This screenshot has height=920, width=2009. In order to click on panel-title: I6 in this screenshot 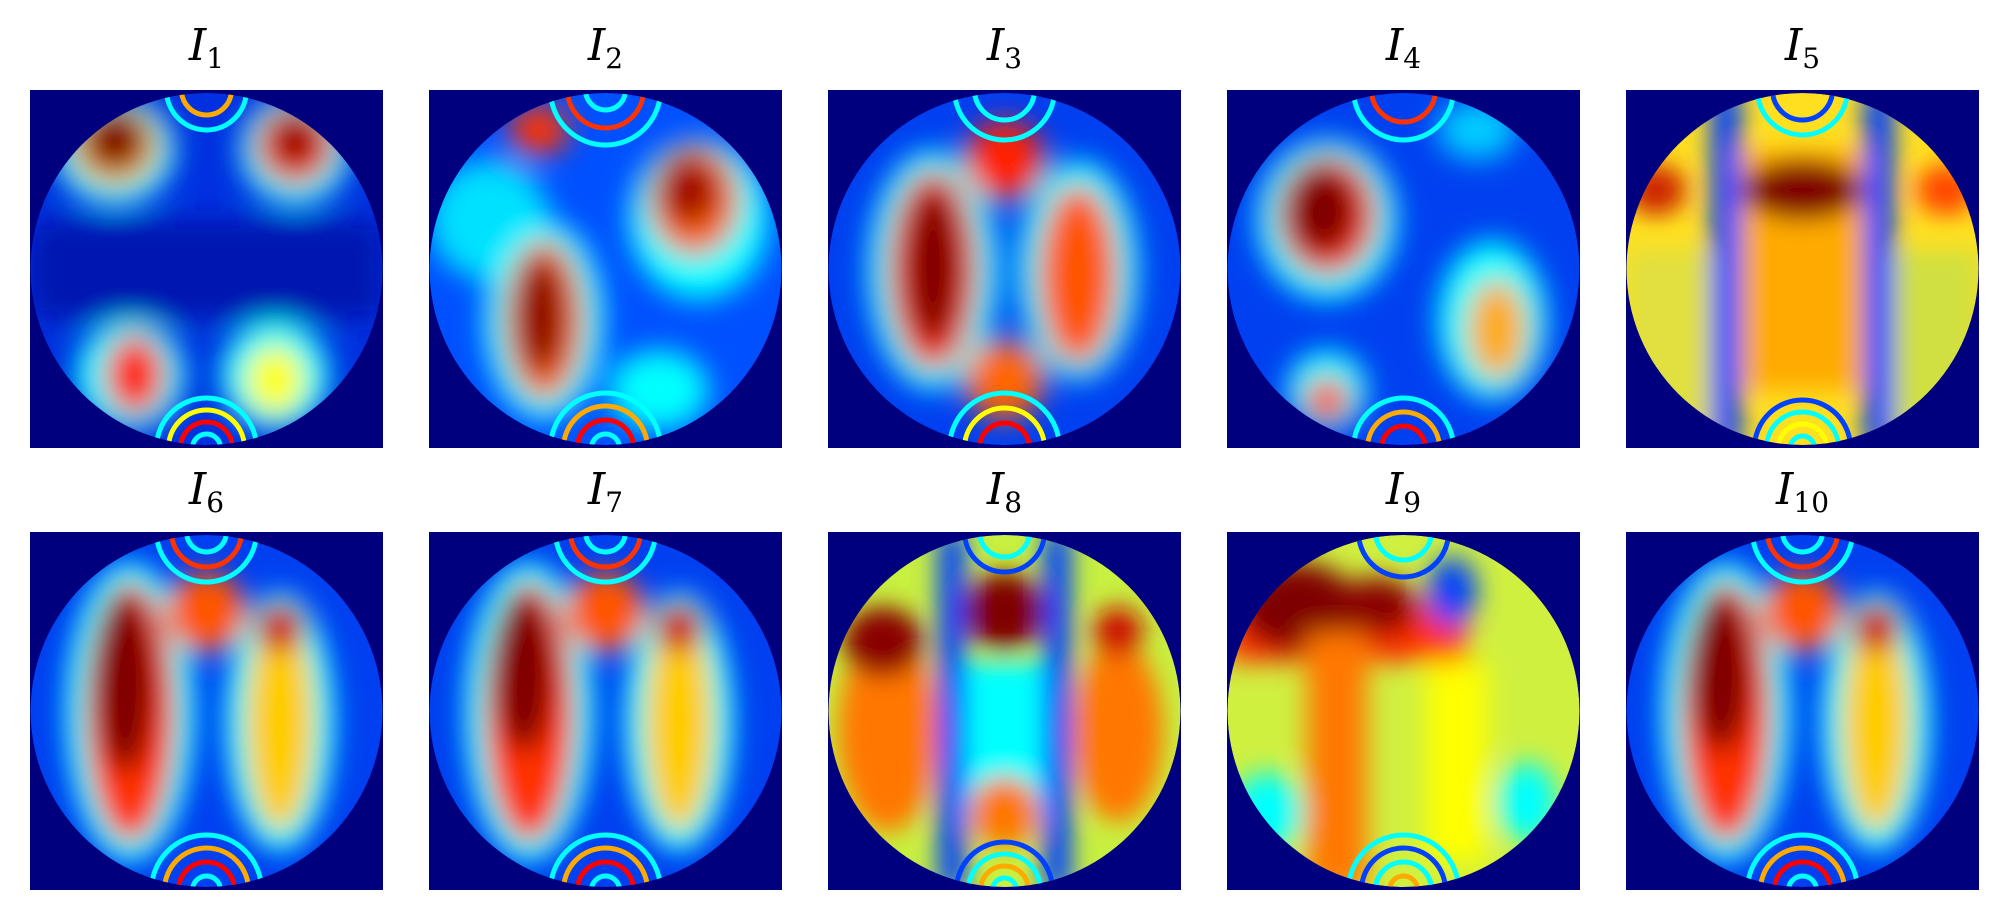, I will do `click(206, 491)`.